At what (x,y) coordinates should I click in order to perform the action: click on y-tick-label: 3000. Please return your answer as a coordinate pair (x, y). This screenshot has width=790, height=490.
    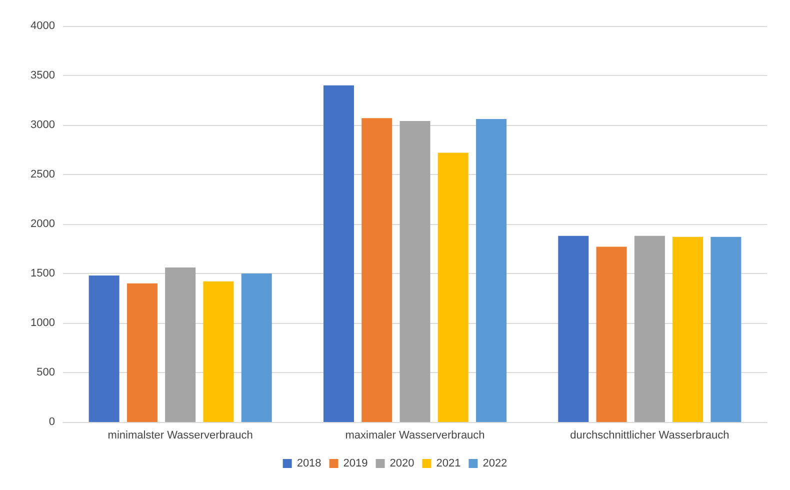
    Looking at the image, I should click on (42, 125).